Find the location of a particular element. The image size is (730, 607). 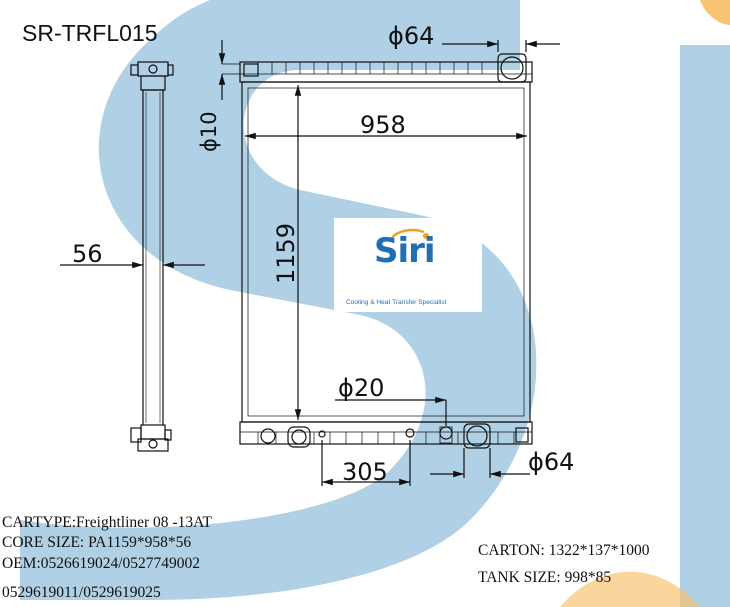

dim-label-core-width: 958 is located at coordinates (383, 125).